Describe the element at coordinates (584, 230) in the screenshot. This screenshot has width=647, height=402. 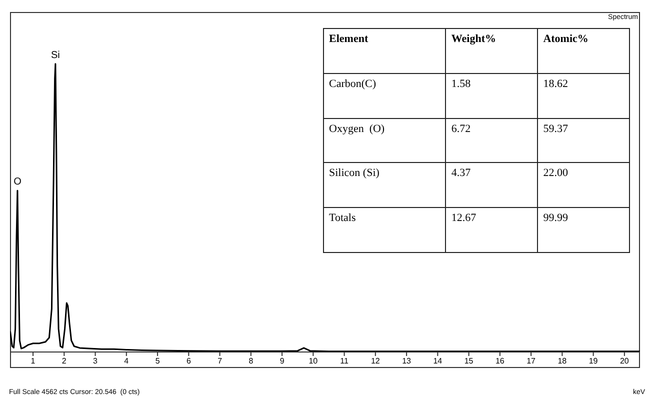
I see `annotation: 99.99` at that location.